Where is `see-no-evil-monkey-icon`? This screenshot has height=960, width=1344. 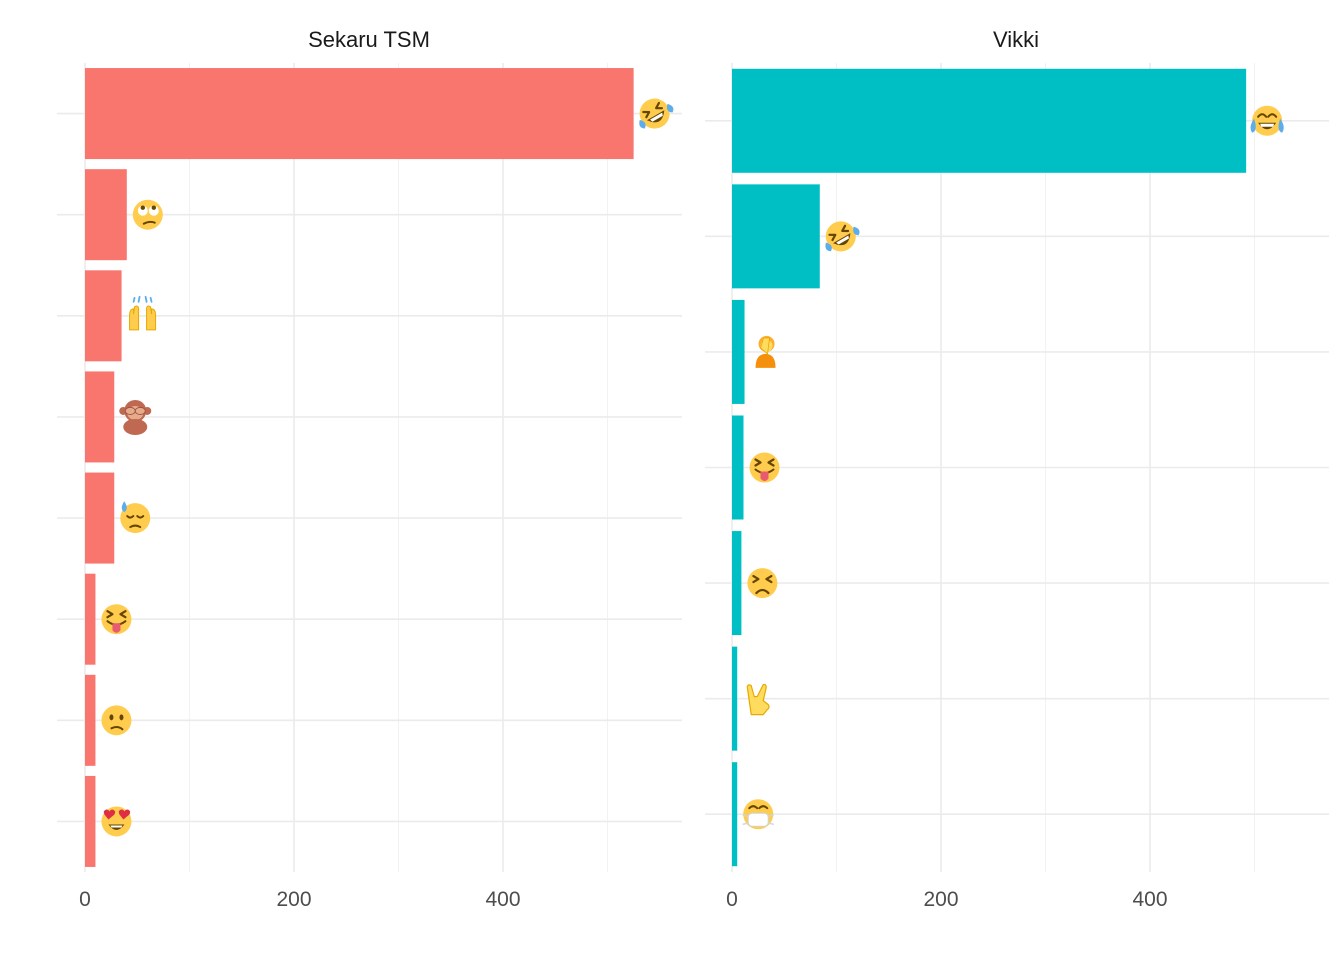 see-no-evil-monkey-icon is located at coordinates (135, 417).